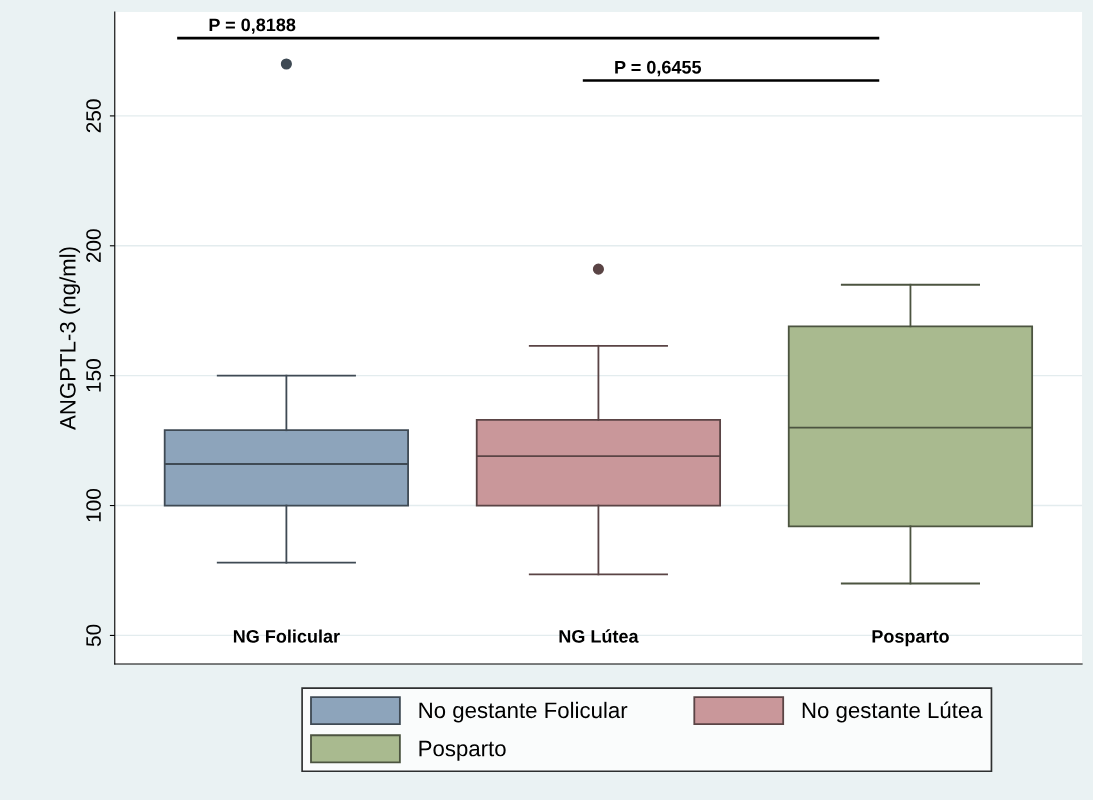 The height and width of the screenshot is (800, 1093). What do you see at coordinates (523, 712) in the screenshot?
I see `legend-label: No gestante Folicular` at bounding box center [523, 712].